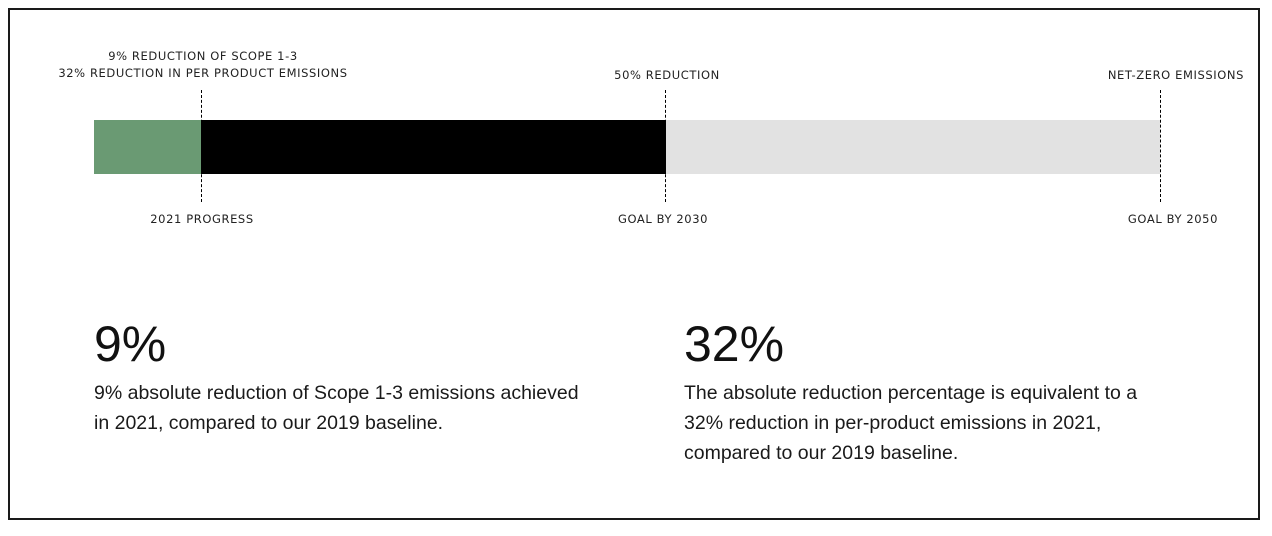  I want to click on goal-2030-marker, so click(665, 146).